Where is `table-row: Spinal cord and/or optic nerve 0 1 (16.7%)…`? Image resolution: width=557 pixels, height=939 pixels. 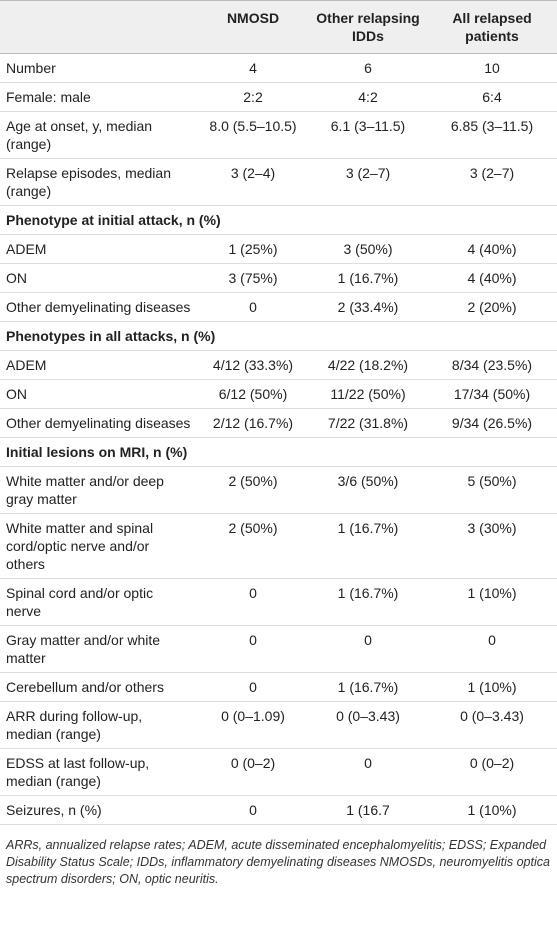 table-row: Spinal cord and/or optic nerve 0 1 (16.7%)… is located at coordinates (278, 602).